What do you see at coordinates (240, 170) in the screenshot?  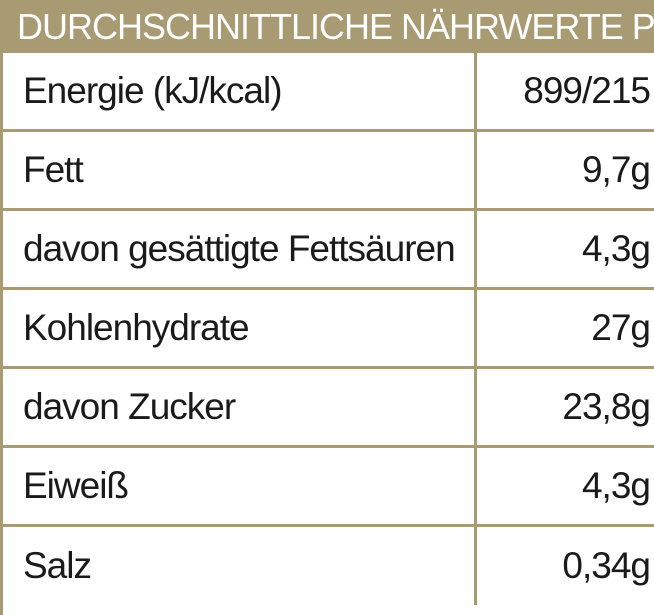 I see `row-label: Fett` at bounding box center [240, 170].